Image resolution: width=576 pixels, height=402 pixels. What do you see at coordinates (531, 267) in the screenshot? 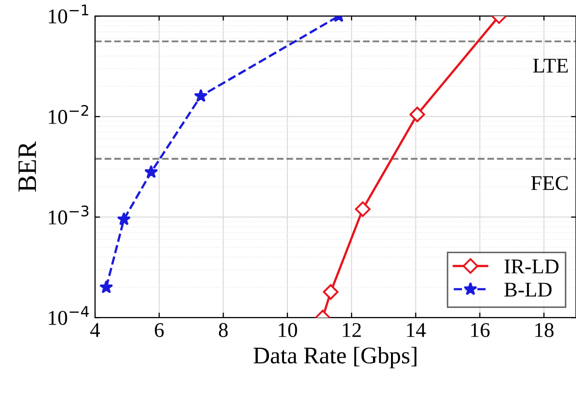
I see `legend-label: IR-LD` at bounding box center [531, 267].